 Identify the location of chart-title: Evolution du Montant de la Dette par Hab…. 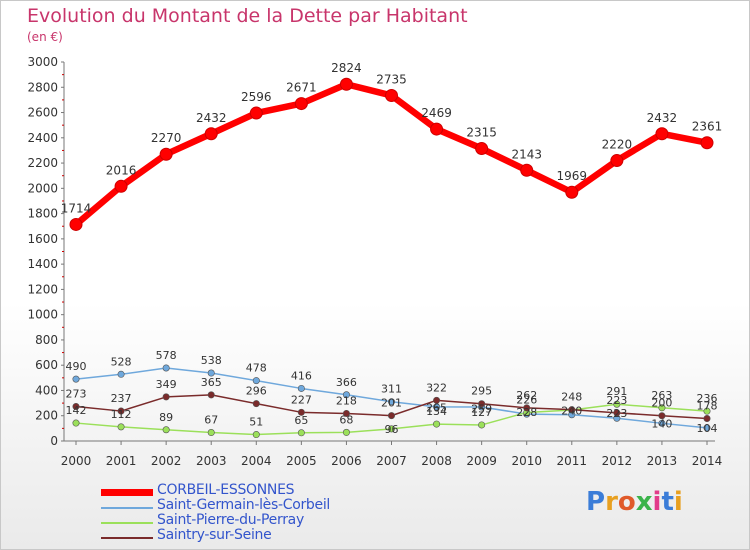
(247, 16).